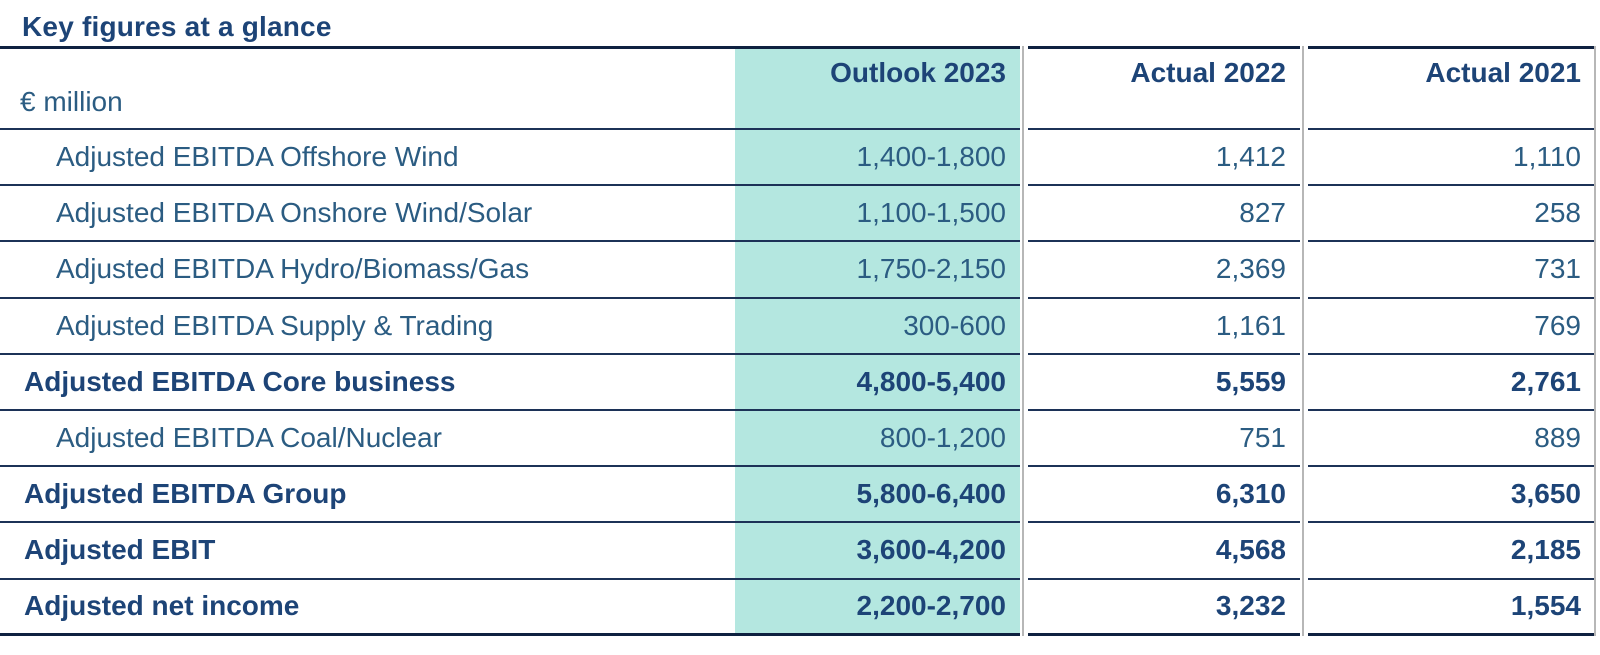 The width and height of the screenshot is (1600, 655). What do you see at coordinates (877, 382) in the screenshot?
I see `cell-outlook-2023: 4,800-5,400` at bounding box center [877, 382].